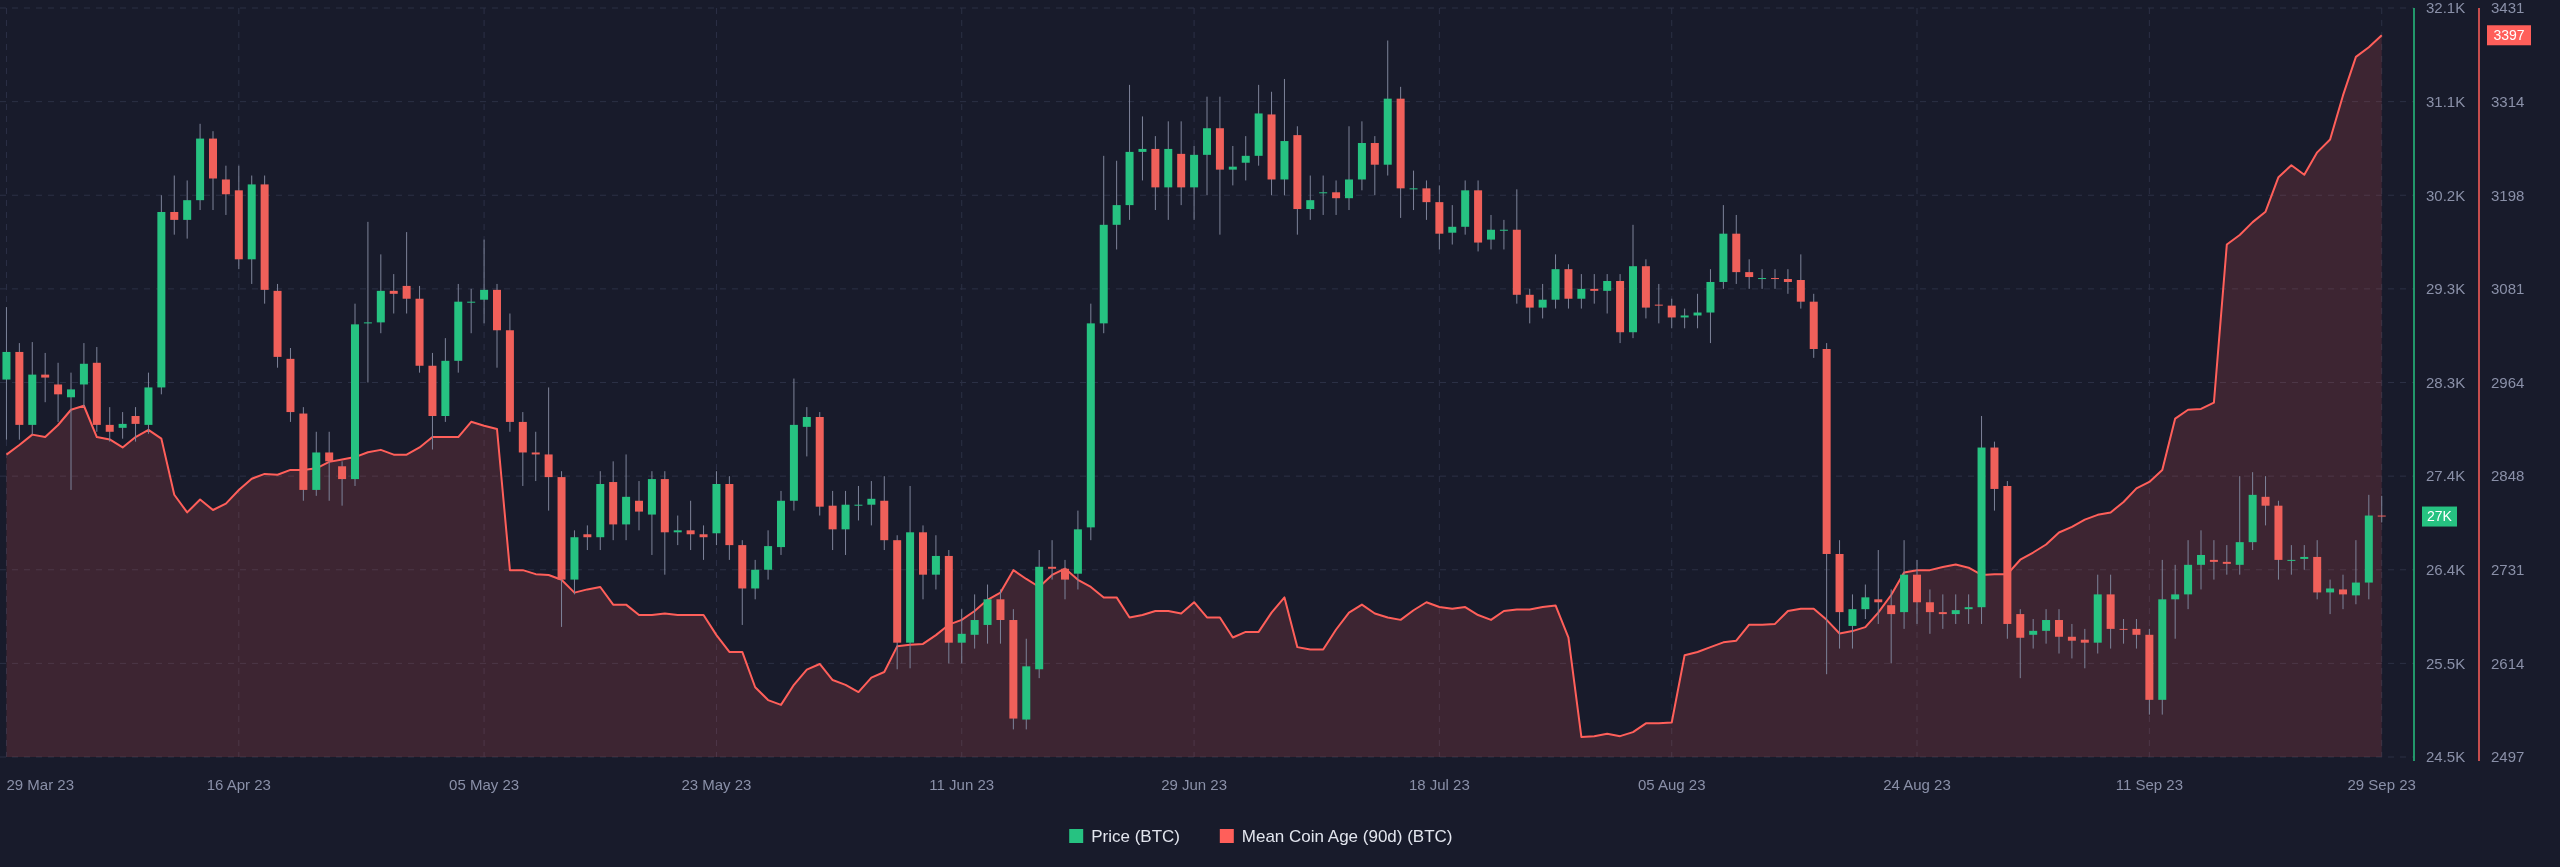  I want to click on y2-tick-label: 2848, so click(2508, 475).